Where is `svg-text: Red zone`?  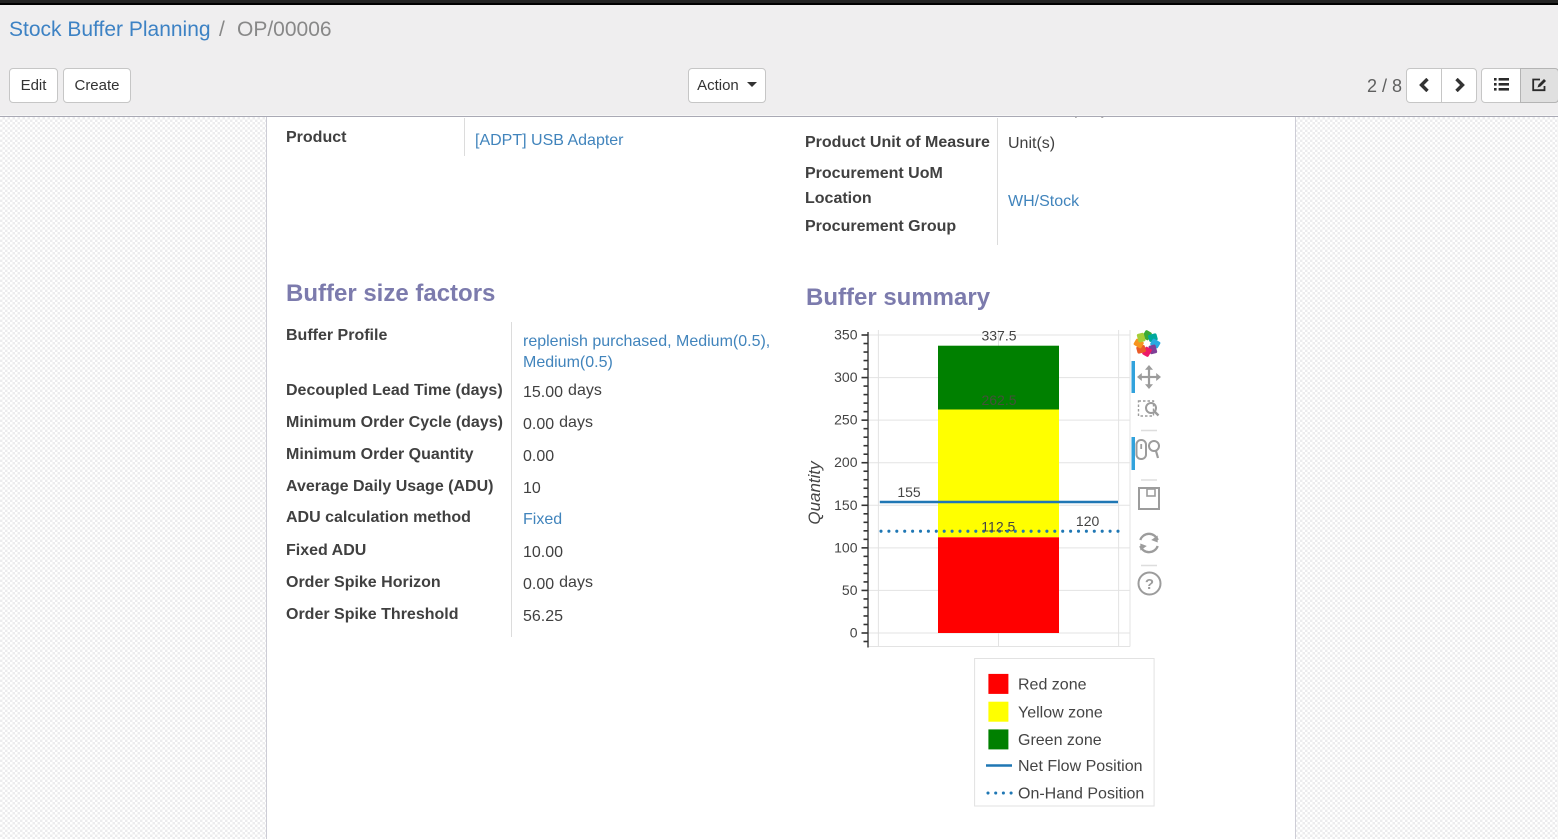
svg-text: Red zone is located at coordinates (1052, 685).